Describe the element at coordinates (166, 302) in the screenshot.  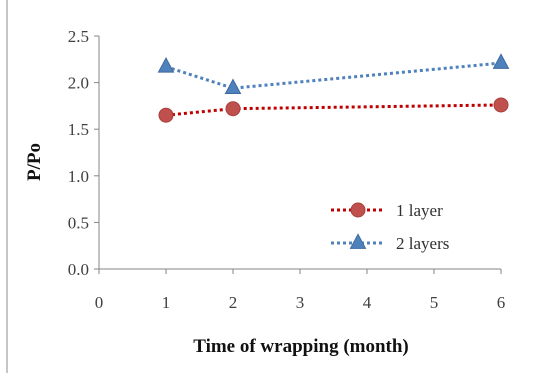
I see `x-tick-label: 1` at that location.